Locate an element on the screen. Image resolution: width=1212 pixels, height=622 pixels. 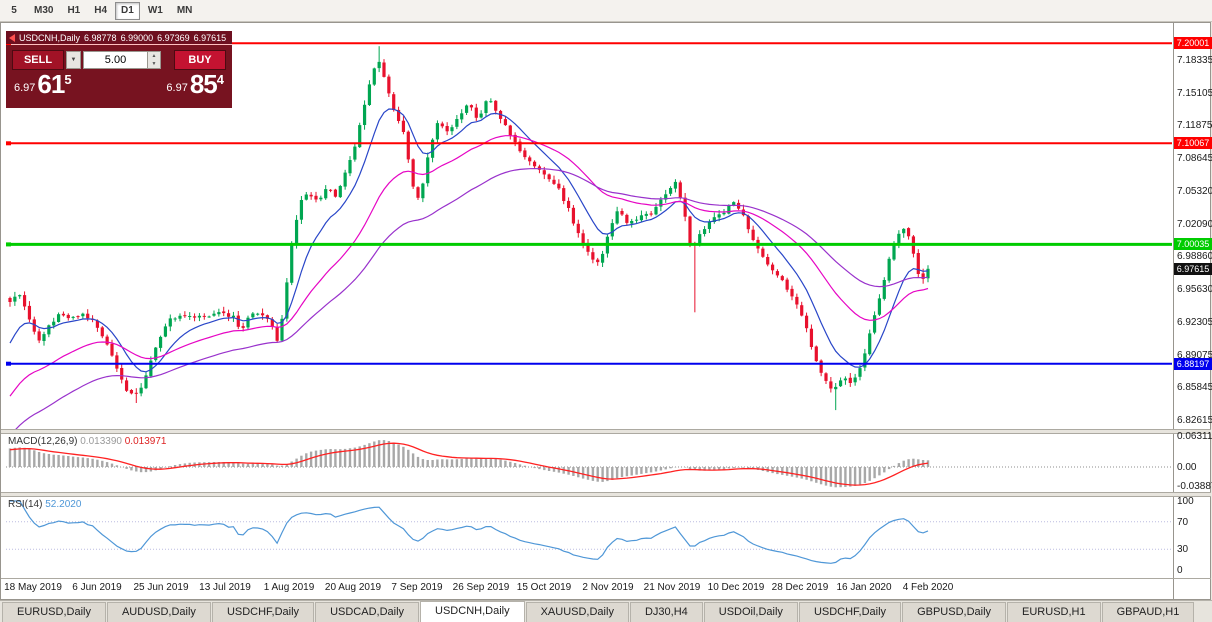
timeframe-button-d1: D1 is located at coordinates (127, 10).